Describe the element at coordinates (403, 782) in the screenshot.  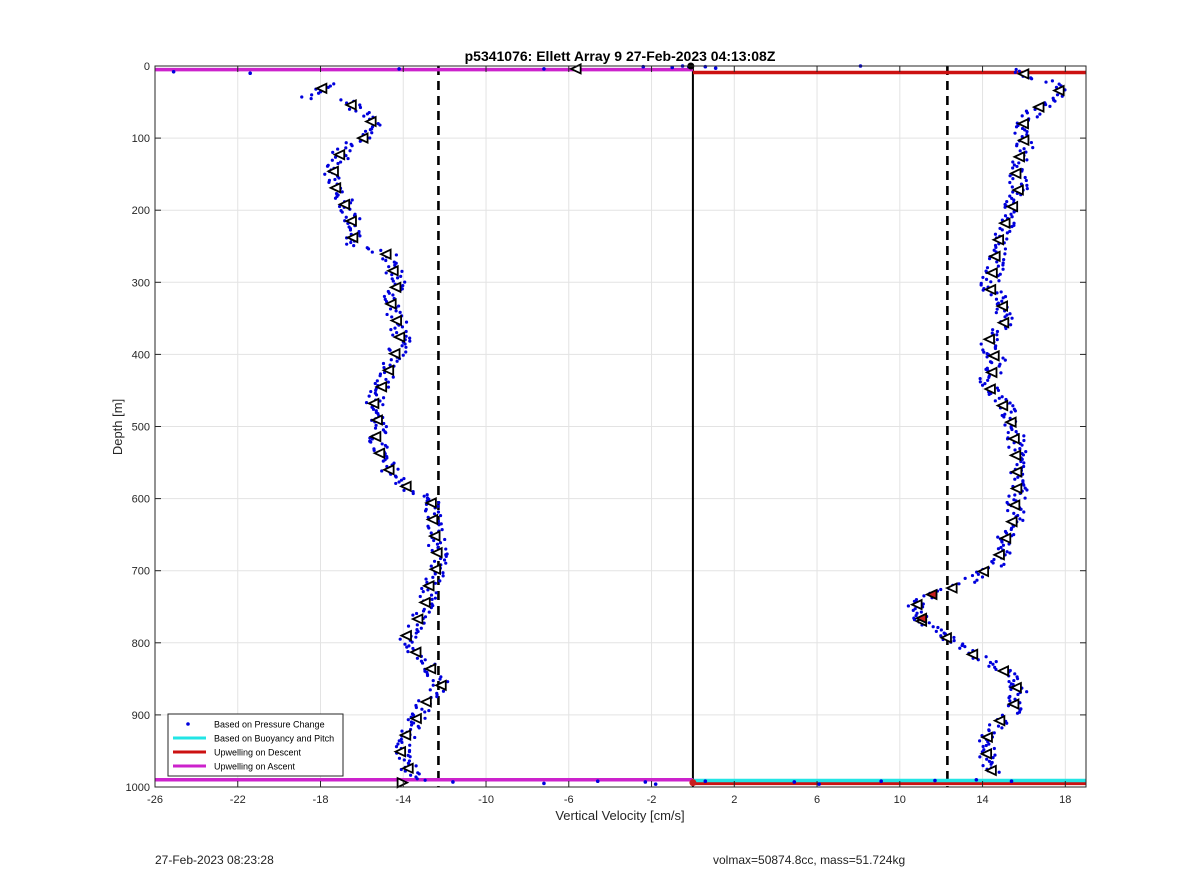
I see `bottom-marker` at that location.